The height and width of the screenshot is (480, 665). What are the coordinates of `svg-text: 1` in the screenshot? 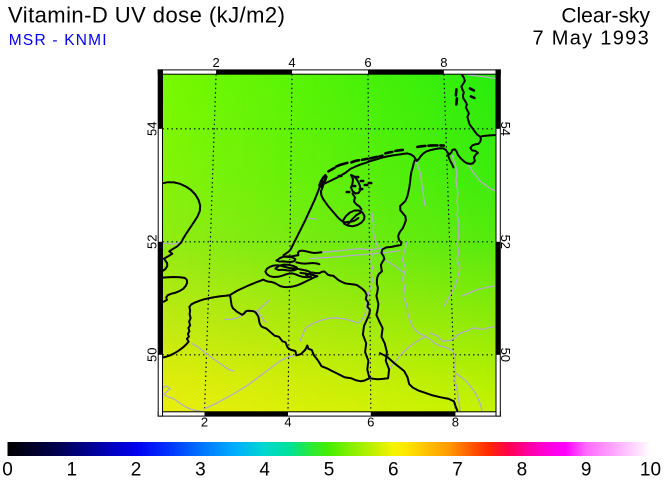 It's located at (72, 469).